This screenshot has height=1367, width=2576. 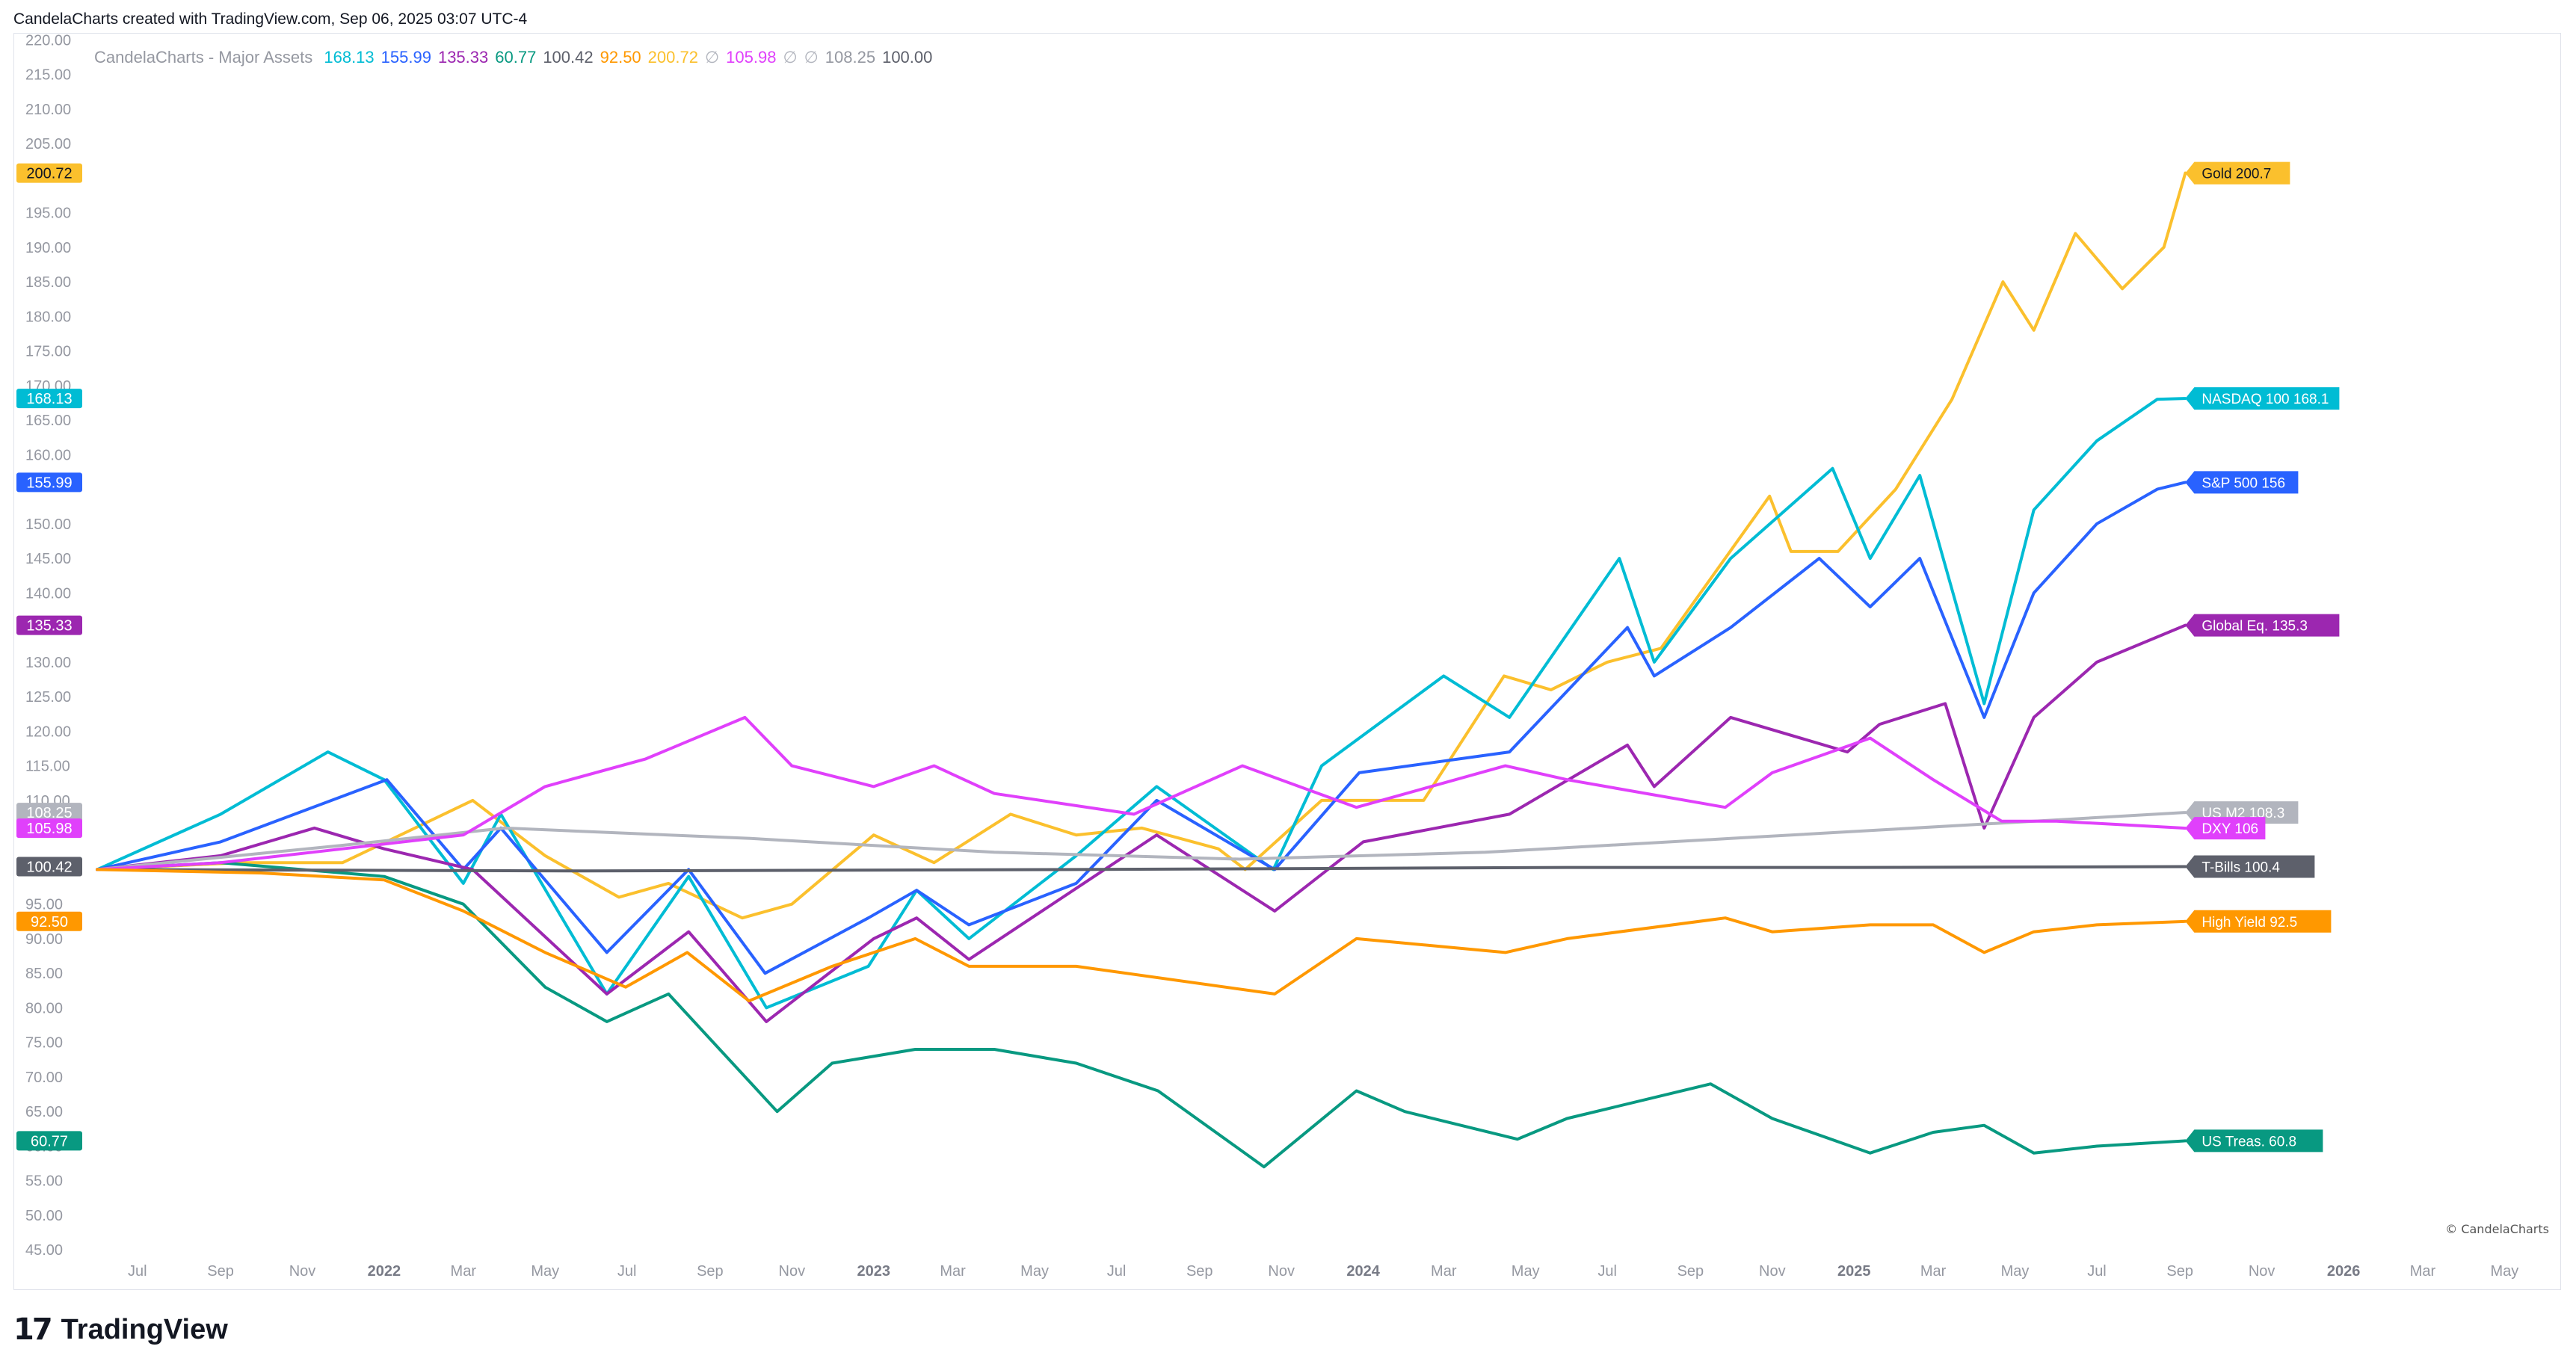 I want to click on legend-value: 105.98, so click(x=751, y=57).